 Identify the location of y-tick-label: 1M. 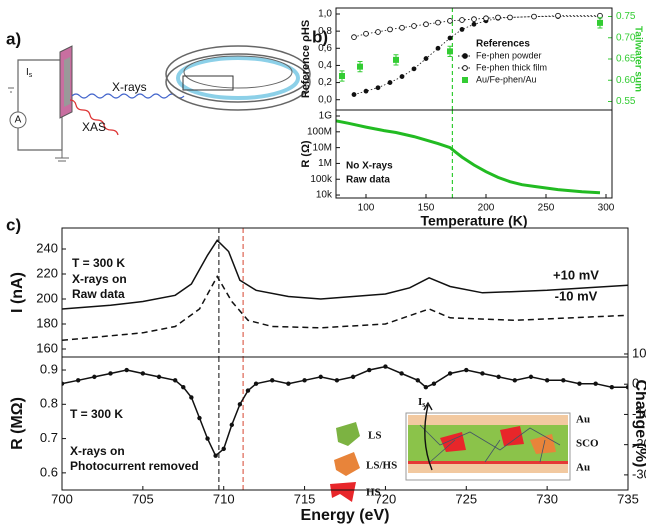
(325, 163).